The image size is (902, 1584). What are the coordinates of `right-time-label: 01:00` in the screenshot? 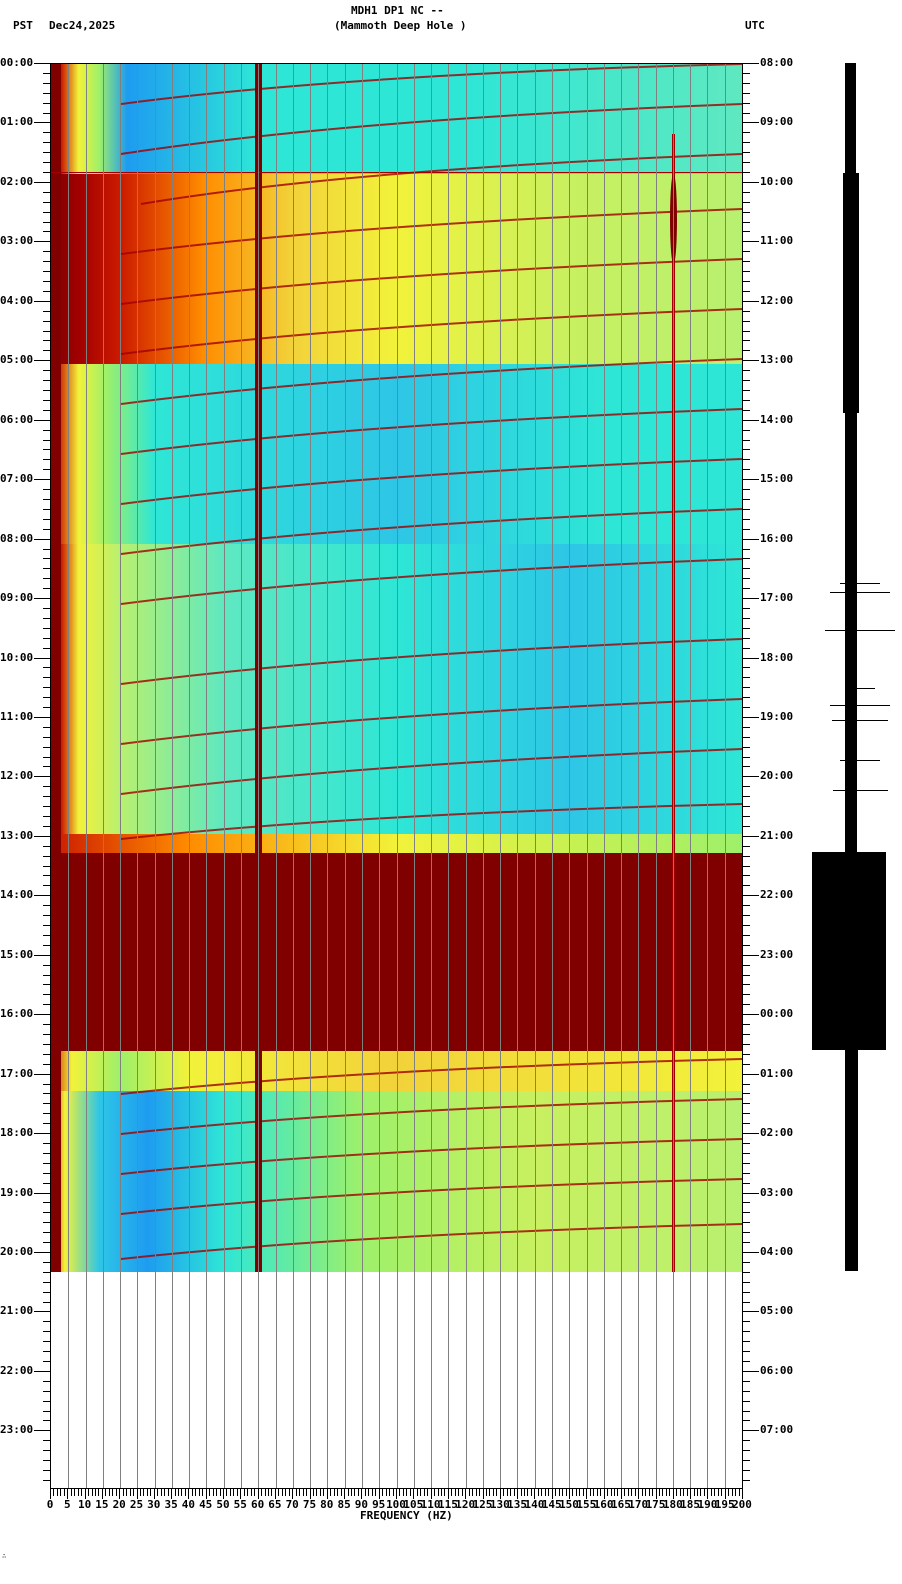 It's located at (777, 1073).